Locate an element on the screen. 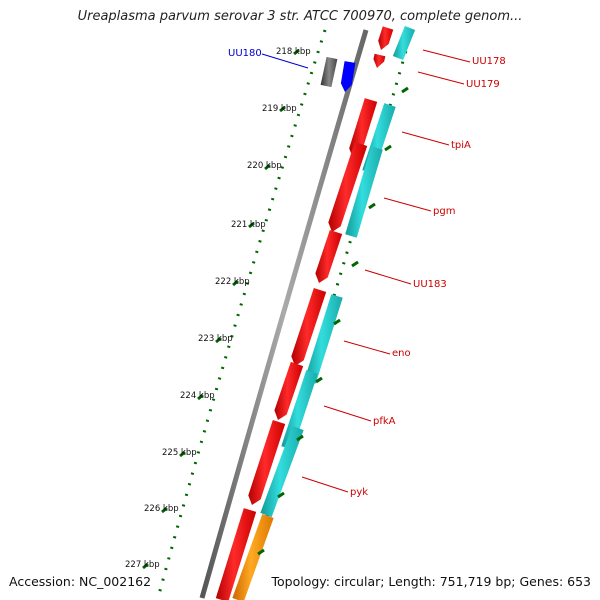 This screenshot has height=600, width=600. gene-uu180-grey is located at coordinates (329, 72).